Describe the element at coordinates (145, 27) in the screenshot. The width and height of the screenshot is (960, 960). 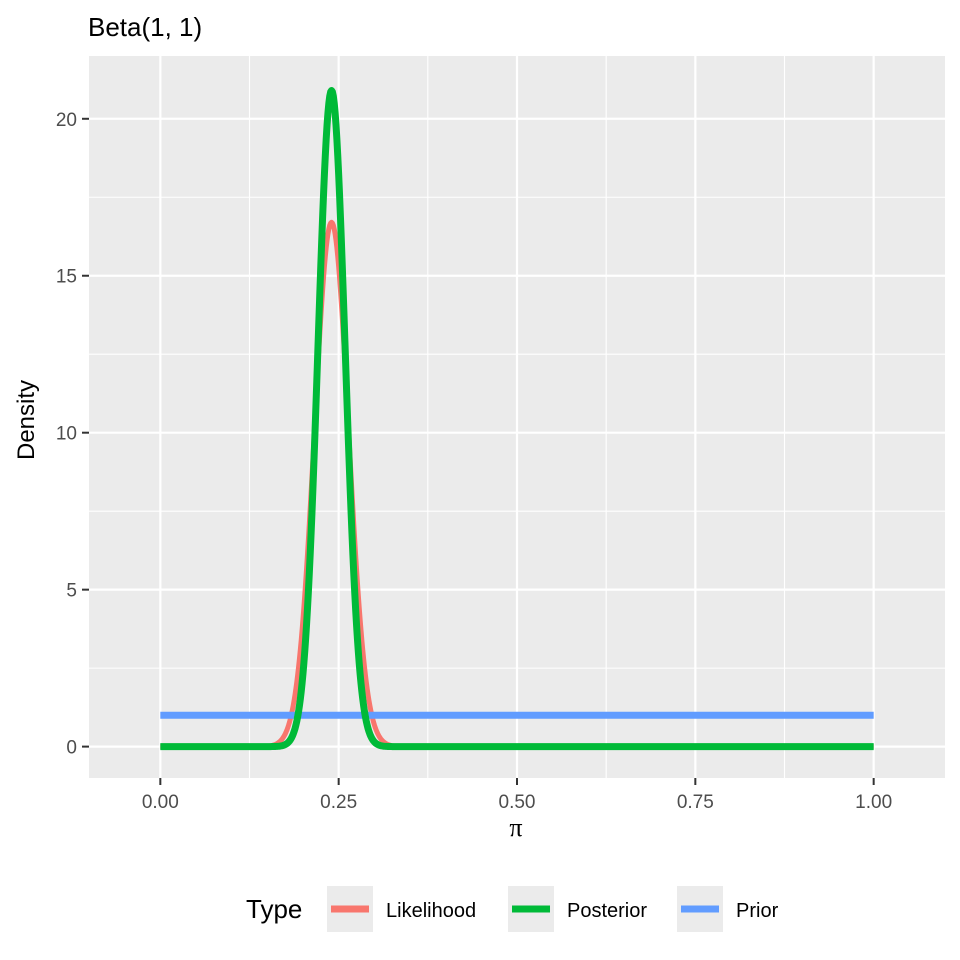
I see `chart-title: Beta(1, 1)` at that location.